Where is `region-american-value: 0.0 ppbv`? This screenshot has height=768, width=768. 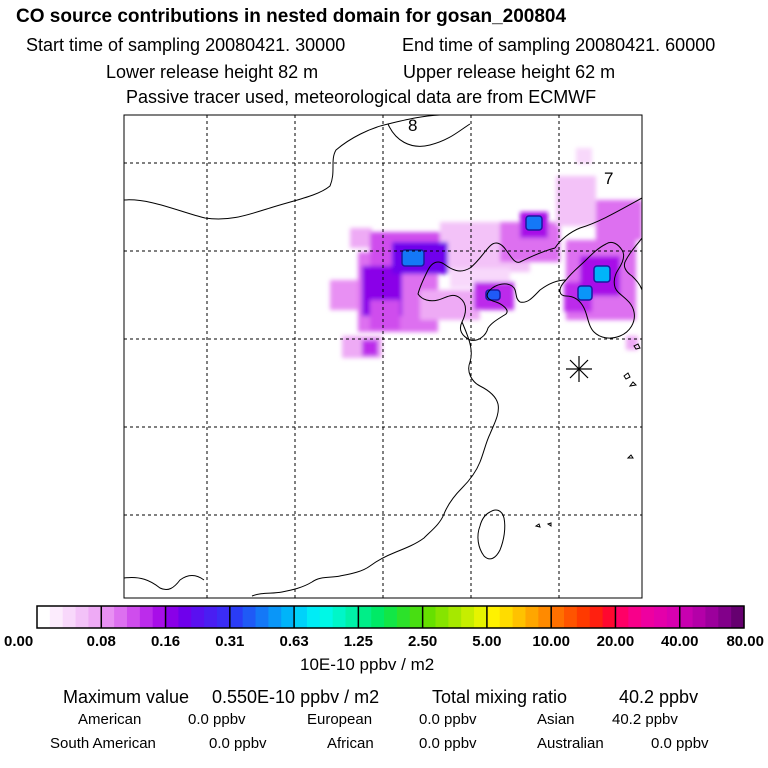
region-american-value: 0.0 ppbv is located at coordinates (217, 719).